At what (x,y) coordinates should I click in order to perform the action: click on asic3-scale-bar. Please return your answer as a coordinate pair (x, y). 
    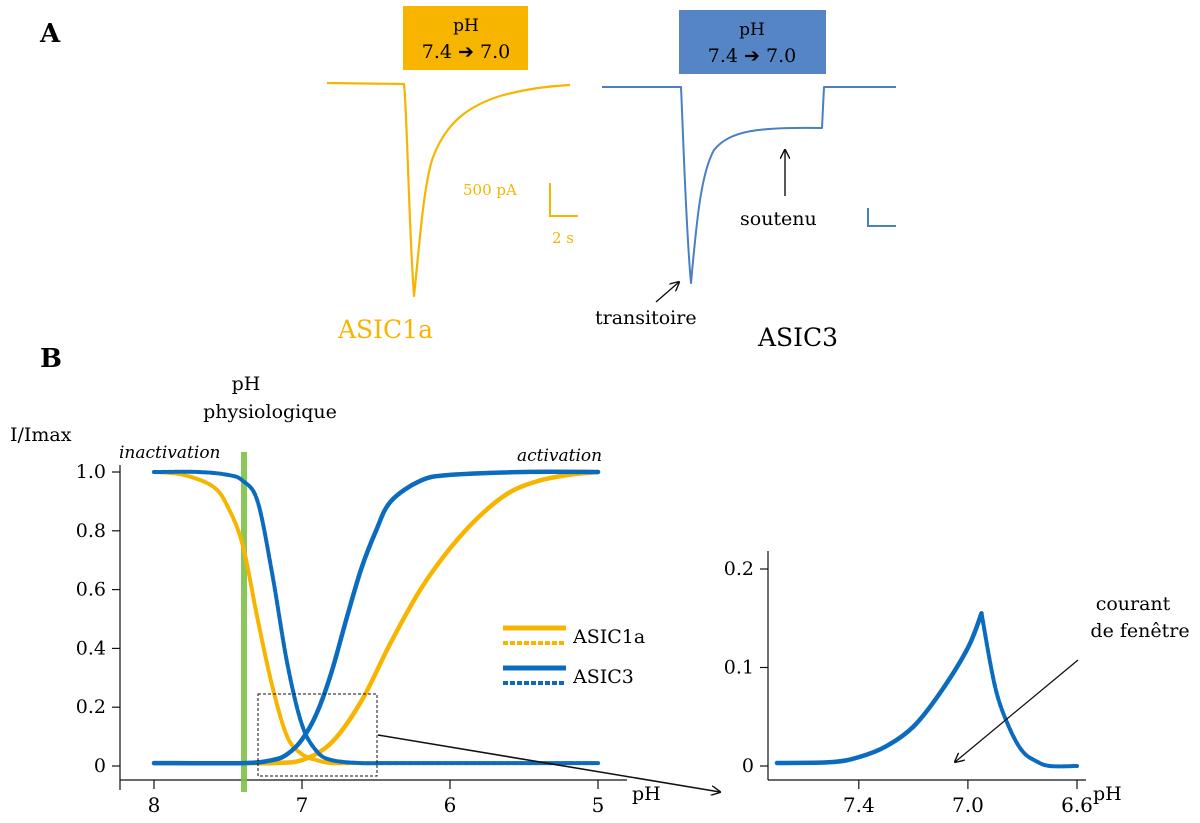
    Looking at the image, I should click on (881, 217).